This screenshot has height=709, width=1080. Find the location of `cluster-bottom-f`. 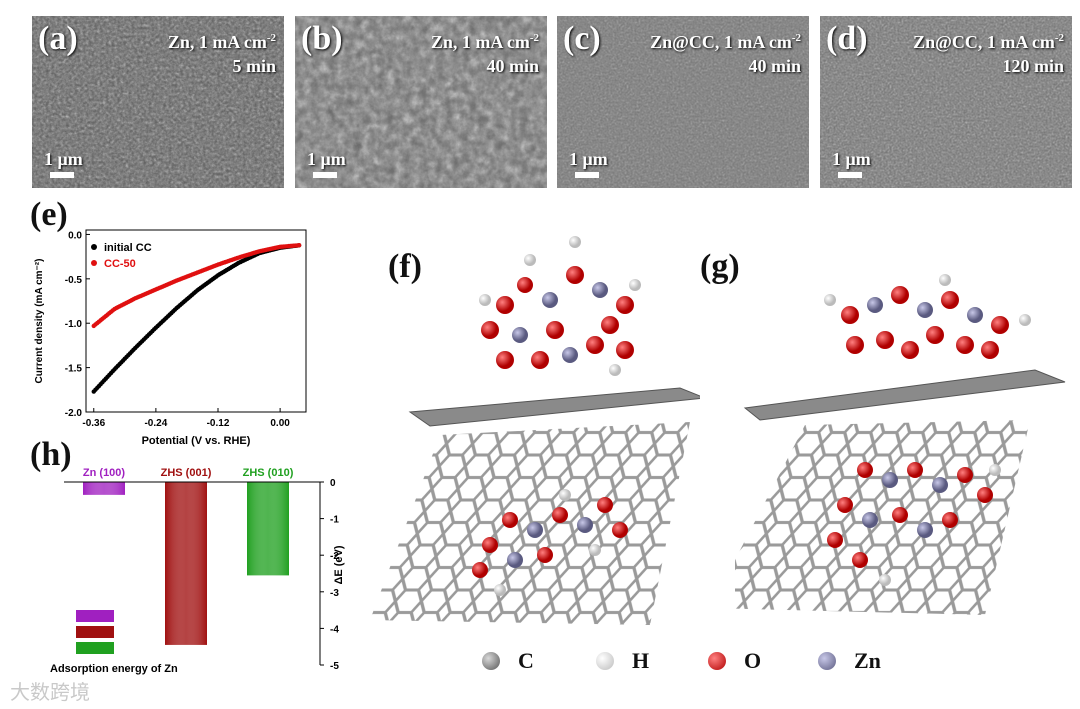

cluster-bottom-f is located at coordinates (550, 542).